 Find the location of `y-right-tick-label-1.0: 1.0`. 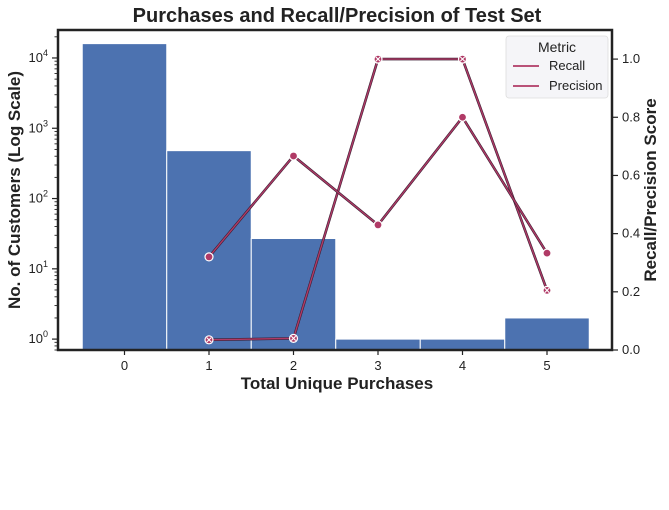

y-right-tick-label-1.0: 1.0 is located at coordinates (631, 58).